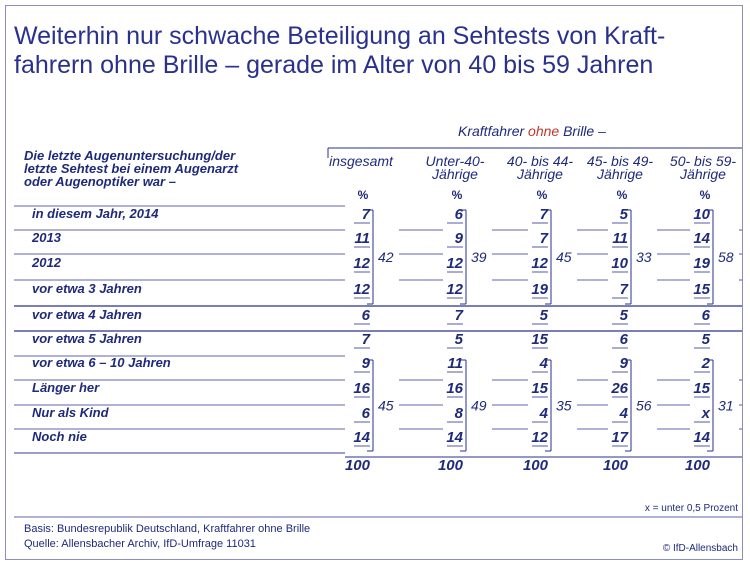 This screenshot has height=567, width=750. What do you see at coordinates (619, 437) in the screenshot?
I see `value-cell: 17` at bounding box center [619, 437].